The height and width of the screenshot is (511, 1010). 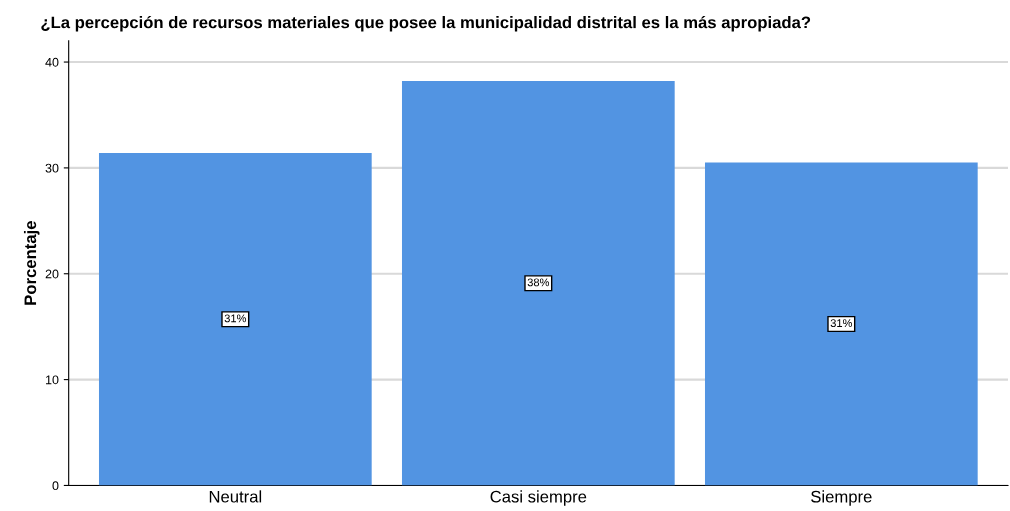 What do you see at coordinates (426, 23) in the screenshot?
I see `chart-title: ¿La percepción de recursos materiales que posee la municipalidad distrital es la más apropiada?` at bounding box center [426, 23].